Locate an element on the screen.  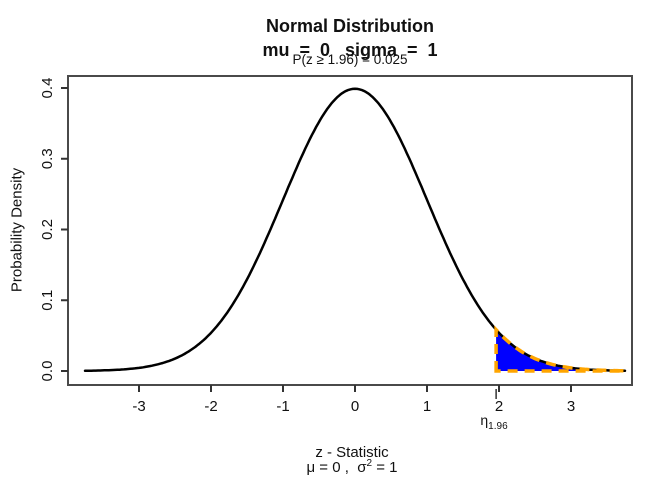
eta-symbol: η is located at coordinates (484, 420).